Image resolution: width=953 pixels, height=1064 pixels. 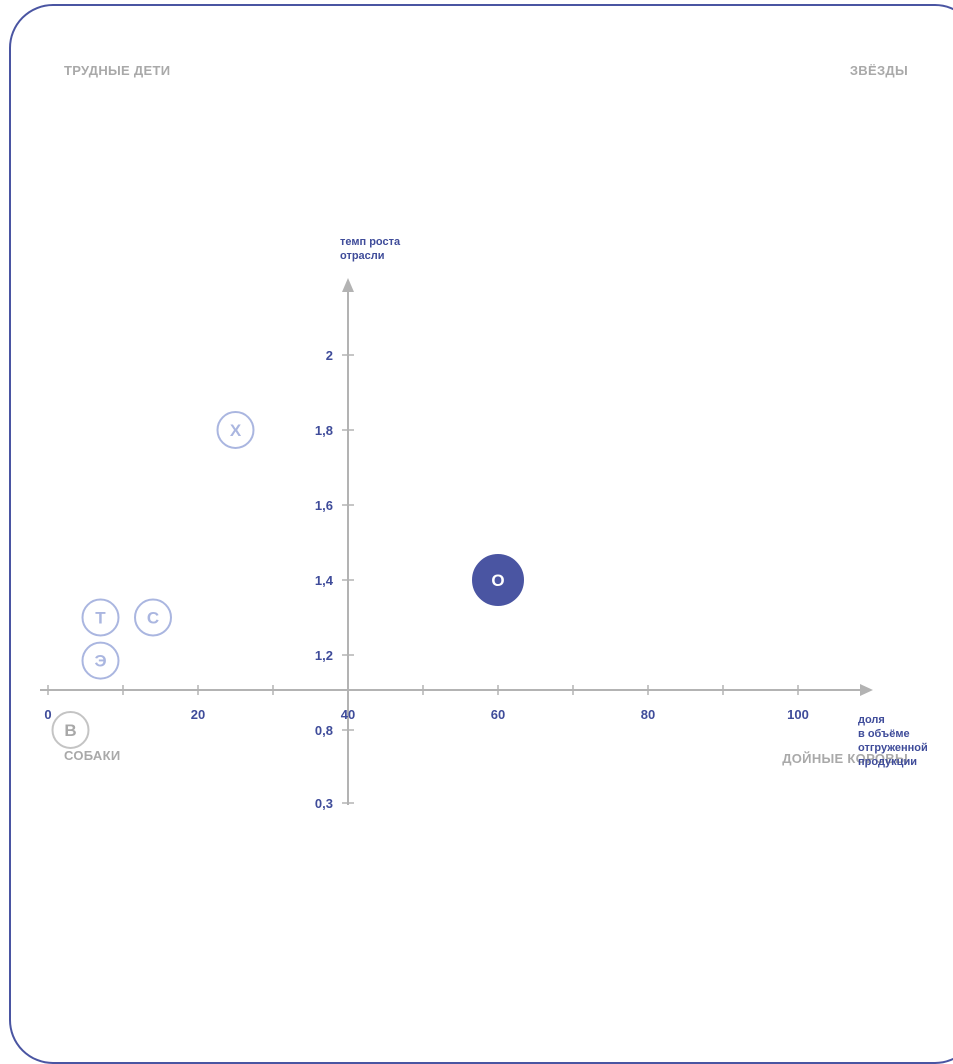 I want to click on data-point-label: Т, so click(x=100, y=618).